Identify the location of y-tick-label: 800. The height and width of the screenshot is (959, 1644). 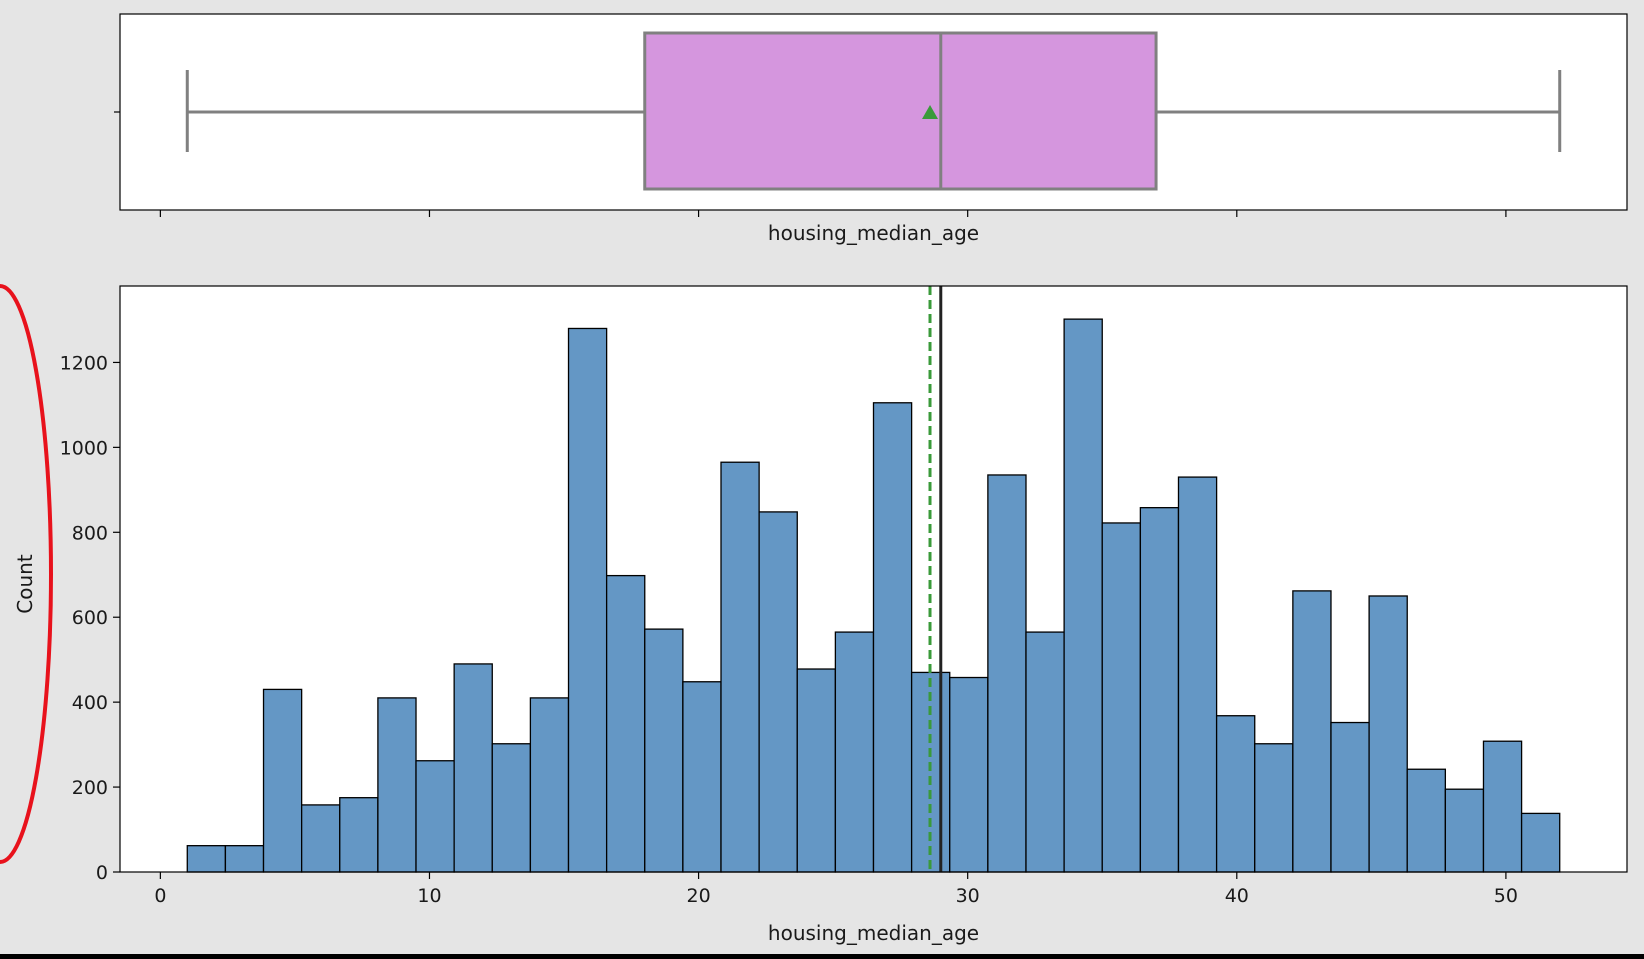
(90, 533).